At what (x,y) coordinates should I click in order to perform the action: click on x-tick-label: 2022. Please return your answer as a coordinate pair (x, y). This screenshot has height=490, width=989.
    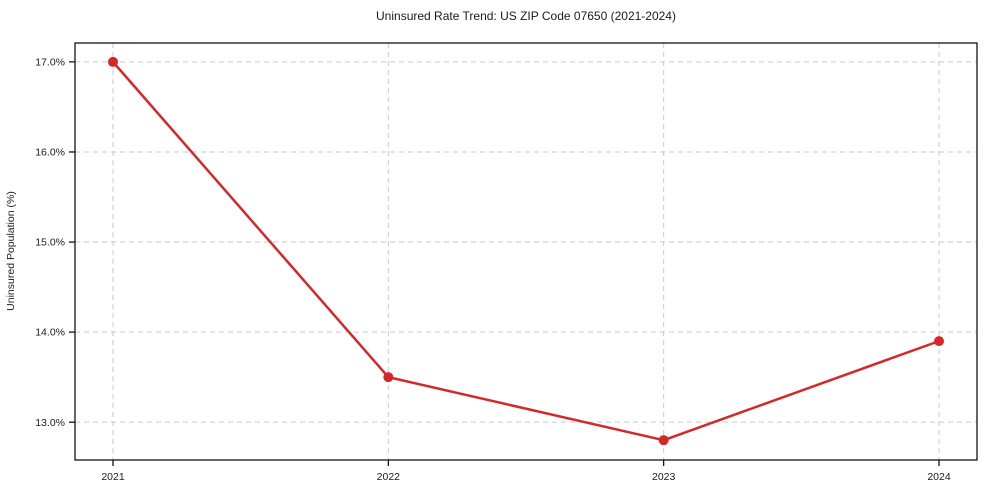
    Looking at the image, I should click on (389, 477).